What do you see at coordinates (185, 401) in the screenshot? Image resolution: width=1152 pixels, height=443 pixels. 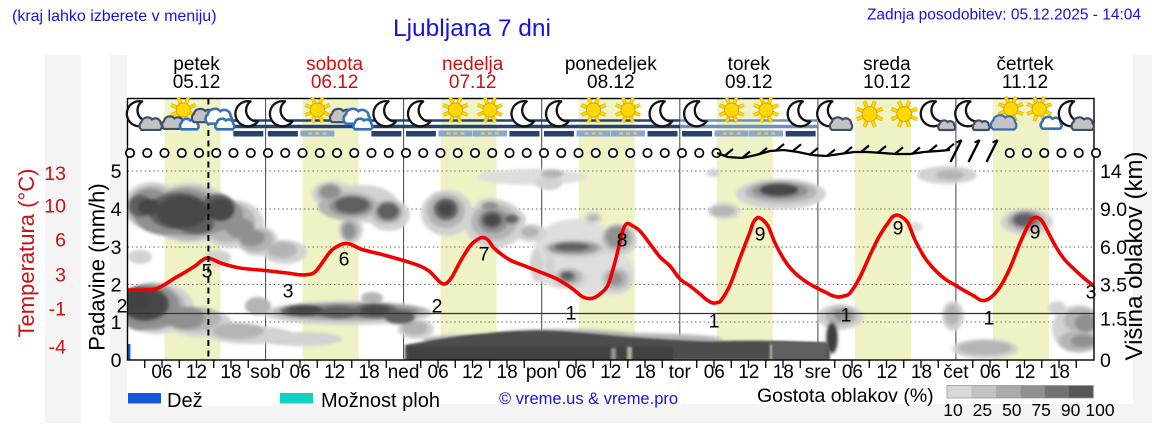 I see `svg-text: Dež` at bounding box center [185, 401].